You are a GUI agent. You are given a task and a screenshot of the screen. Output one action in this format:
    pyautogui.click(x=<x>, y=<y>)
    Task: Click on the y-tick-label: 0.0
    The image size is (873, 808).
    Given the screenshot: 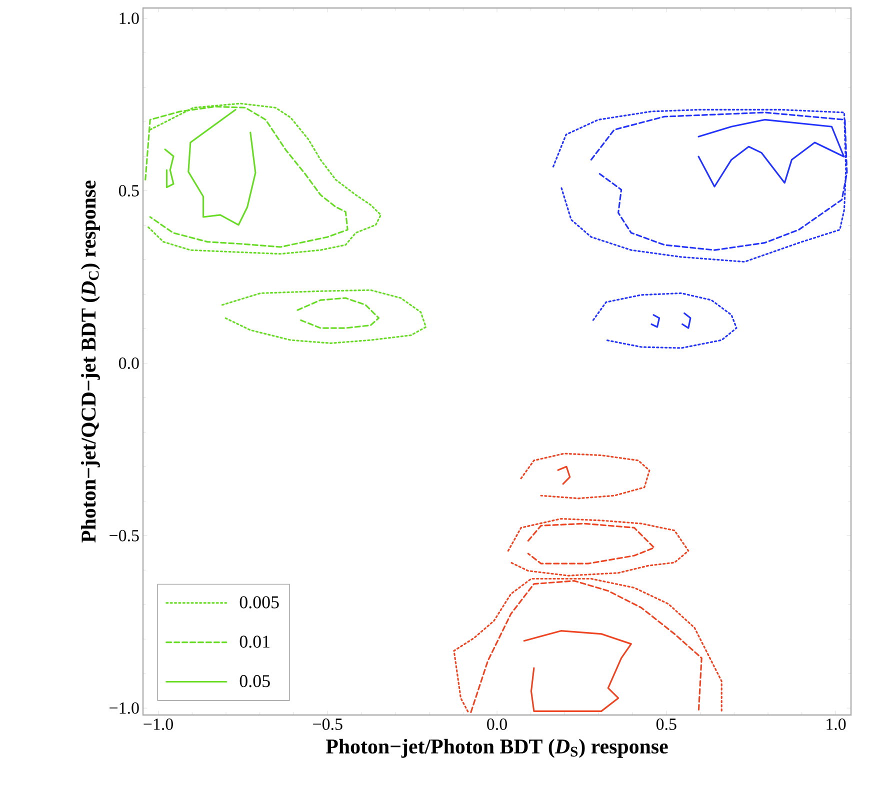 What is the action you would take?
    pyautogui.click(x=128, y=363)
    